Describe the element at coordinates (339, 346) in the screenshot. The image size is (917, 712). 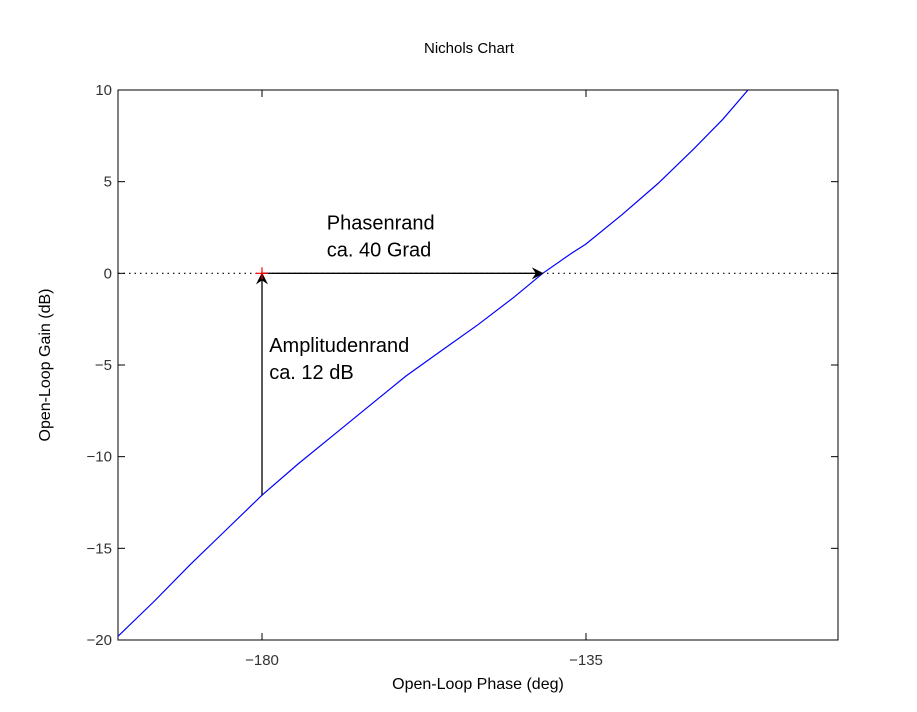
I see `gain-margin-label-line1: Amplitudenrand` at that location.